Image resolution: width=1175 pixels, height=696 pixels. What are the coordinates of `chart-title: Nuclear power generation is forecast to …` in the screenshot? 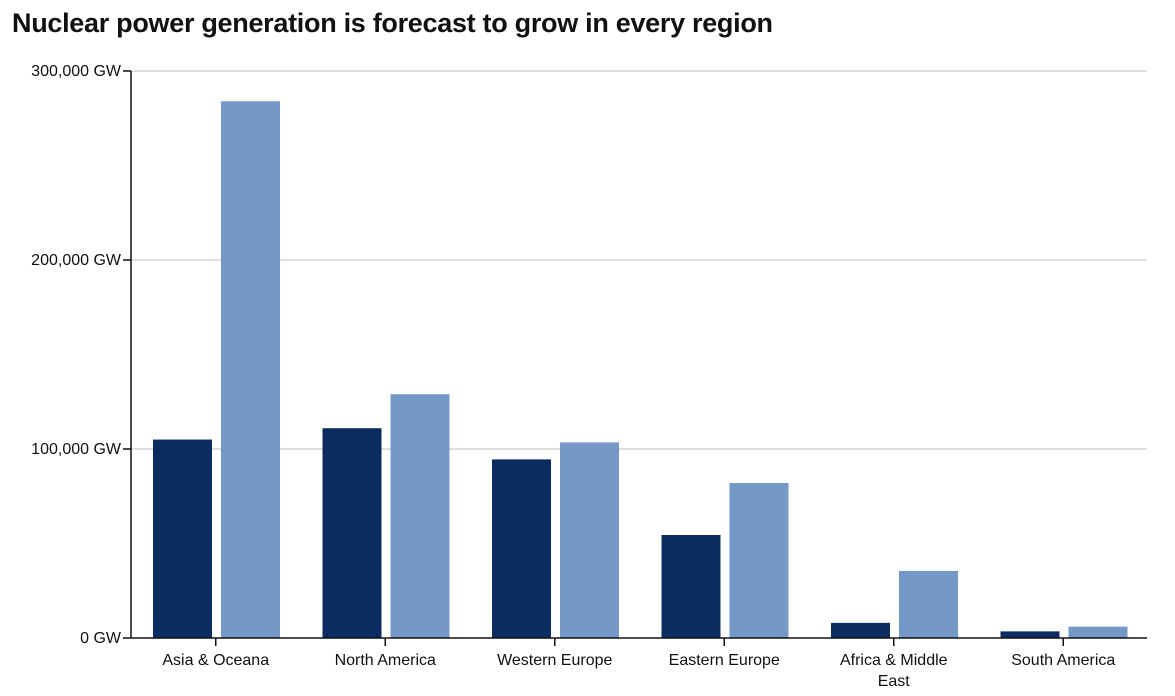 It's located at (392, 23).